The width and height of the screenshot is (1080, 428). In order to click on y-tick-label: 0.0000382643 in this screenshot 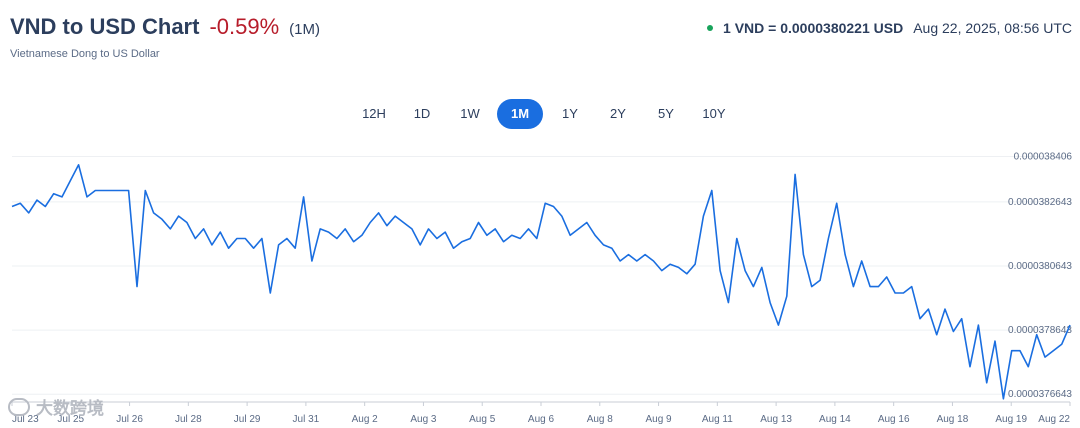, I will do `click(1040, 202)`.